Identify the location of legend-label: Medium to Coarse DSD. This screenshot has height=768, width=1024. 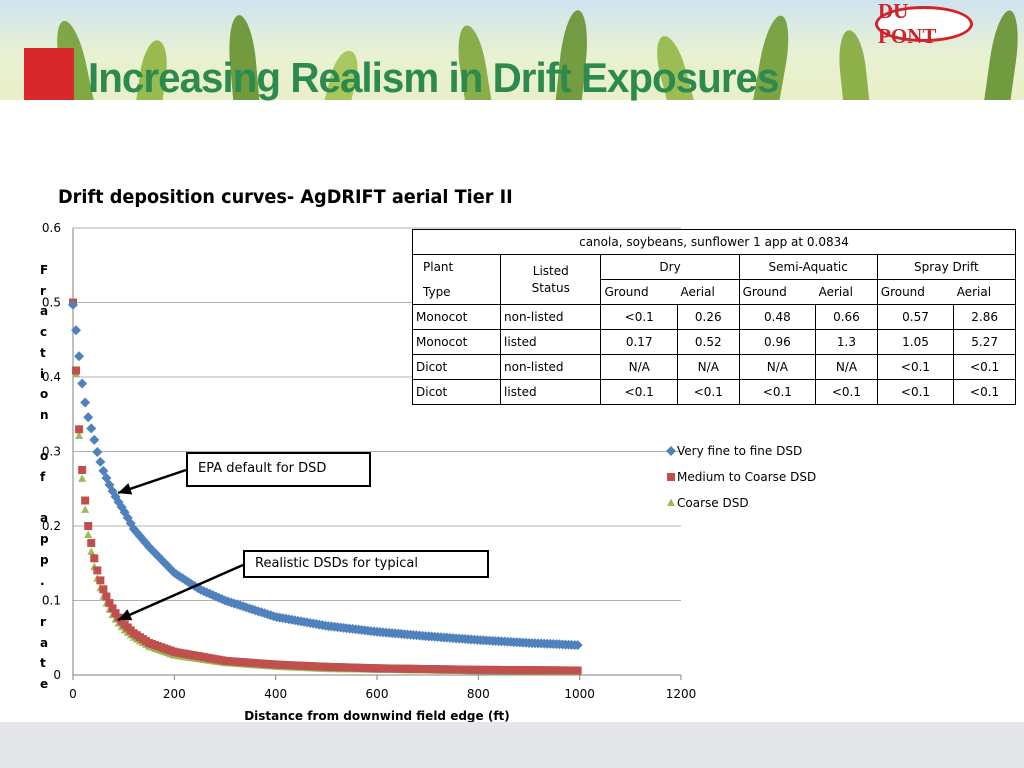
(746, 477).